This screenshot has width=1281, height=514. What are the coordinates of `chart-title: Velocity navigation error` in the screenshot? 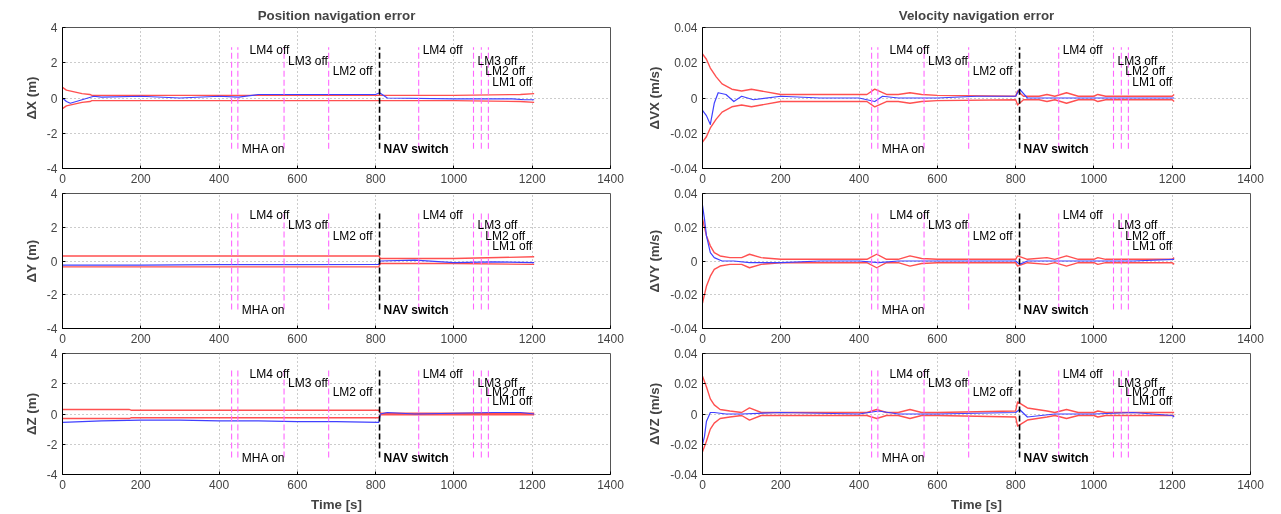 It's located at (976, 15).